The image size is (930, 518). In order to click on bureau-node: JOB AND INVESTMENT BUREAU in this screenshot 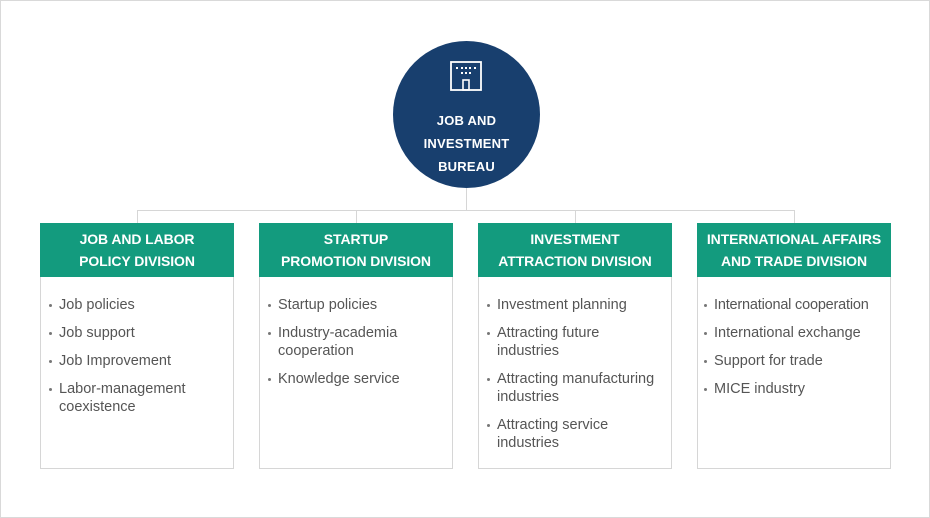, I will do `click(466, 114)`.